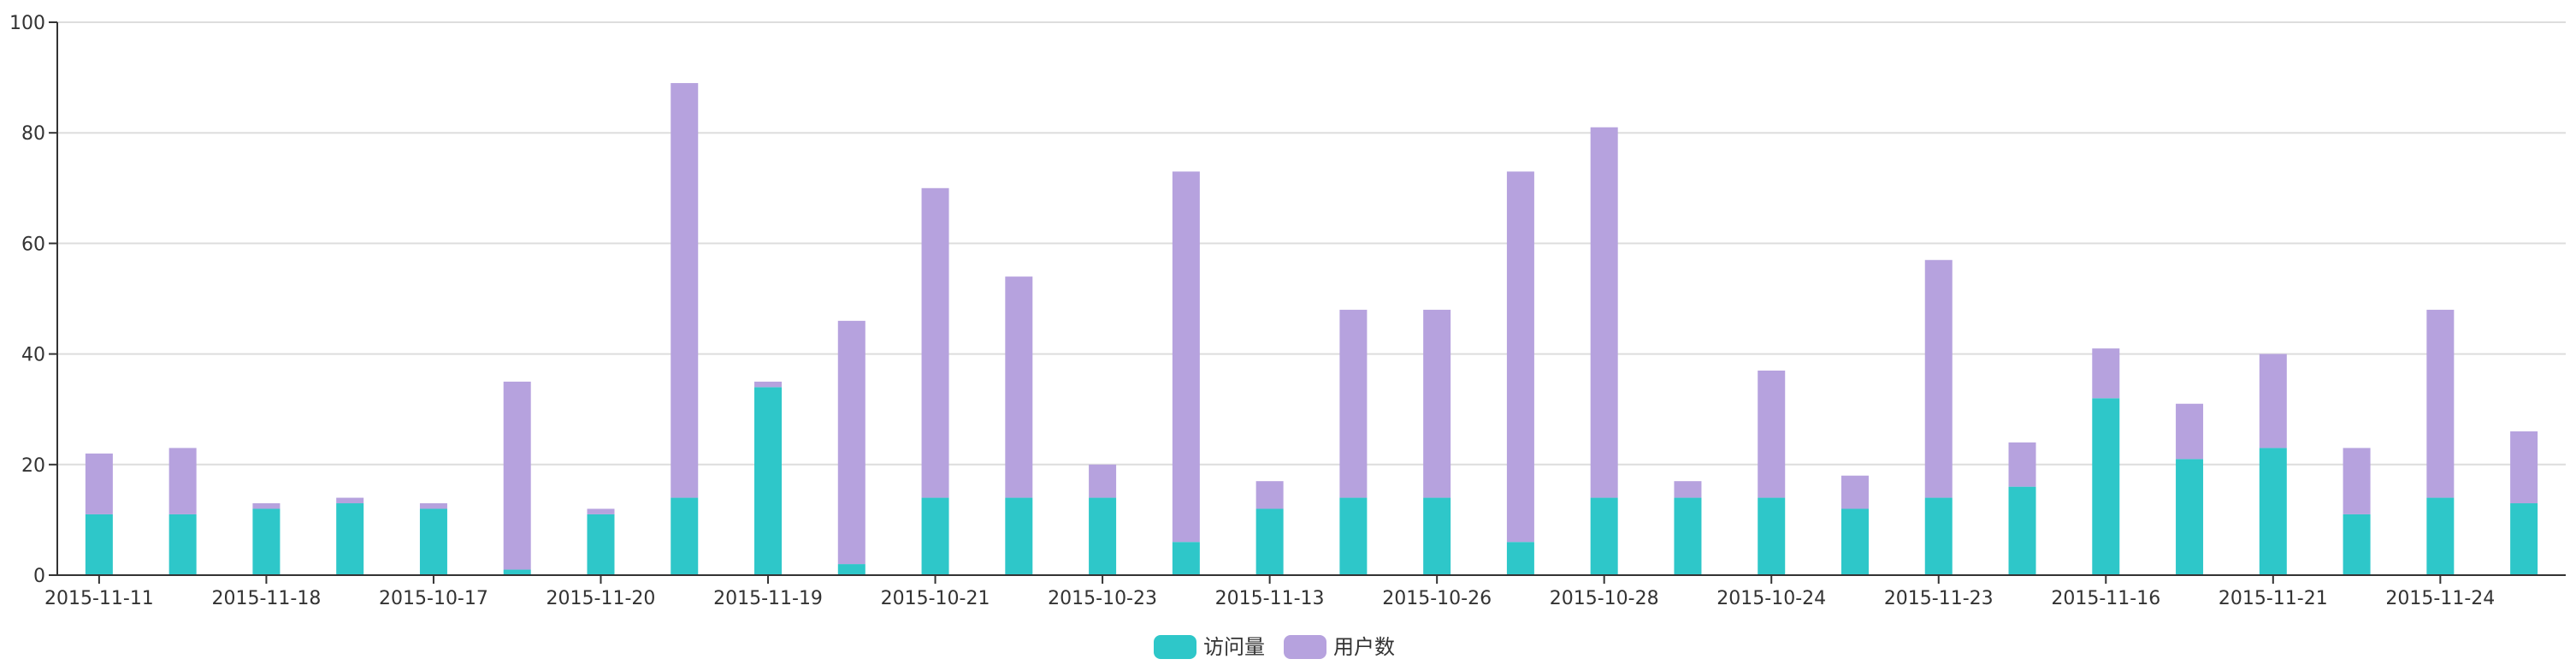 The image size is (2576, 671). Describe the element at coordinates (266, 598) in the screenshot. I see `x-tick-label-2: 2015-11-18` at that location.